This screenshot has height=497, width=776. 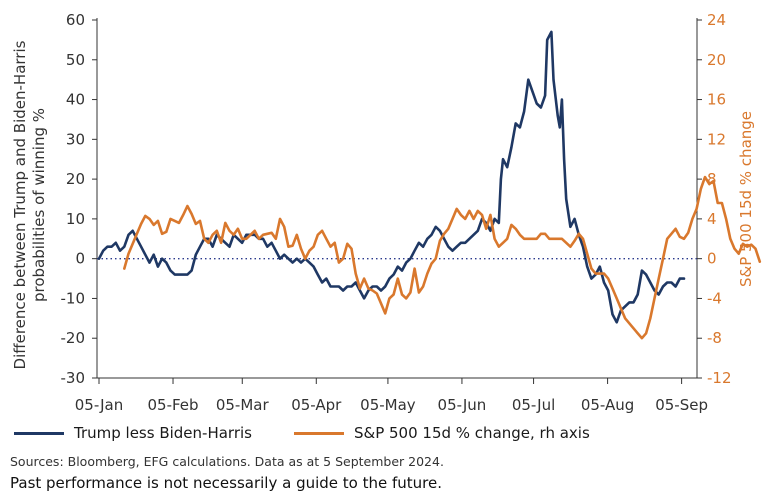 What do you see at coordinates (714, 338) in the screenshot?
I see `right-tick-label: -8` at bounding box center [714, 338].